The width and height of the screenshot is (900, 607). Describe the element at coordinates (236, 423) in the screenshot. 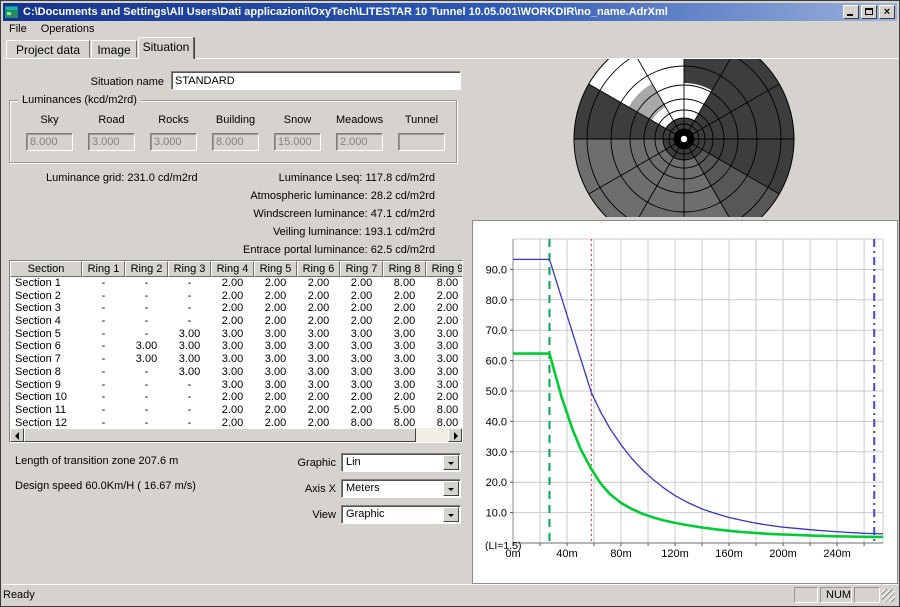

I see `table-row: Section 12 - - - 2.00 2.00 2.00 8.00 8.00 8.00` at that location.